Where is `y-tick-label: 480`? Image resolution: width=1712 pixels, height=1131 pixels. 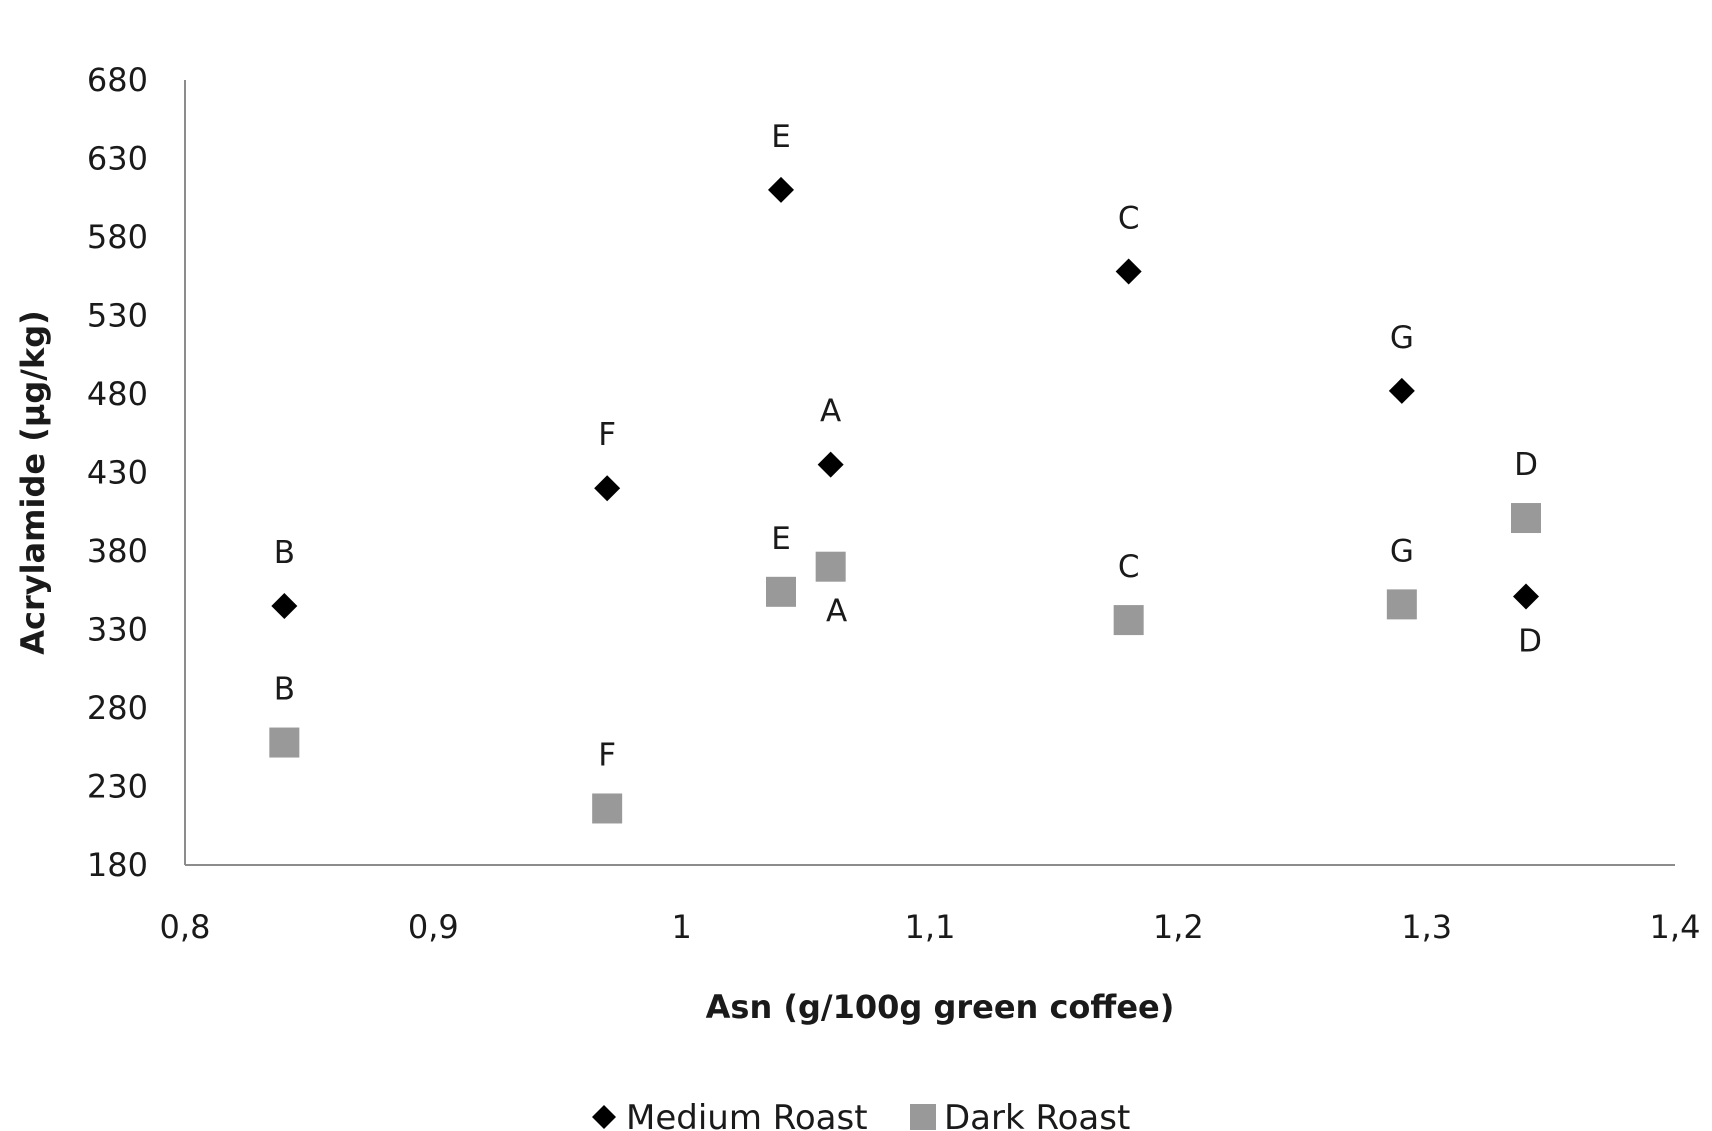
y-tick-label: 480 is located at coordinates (117, 394).